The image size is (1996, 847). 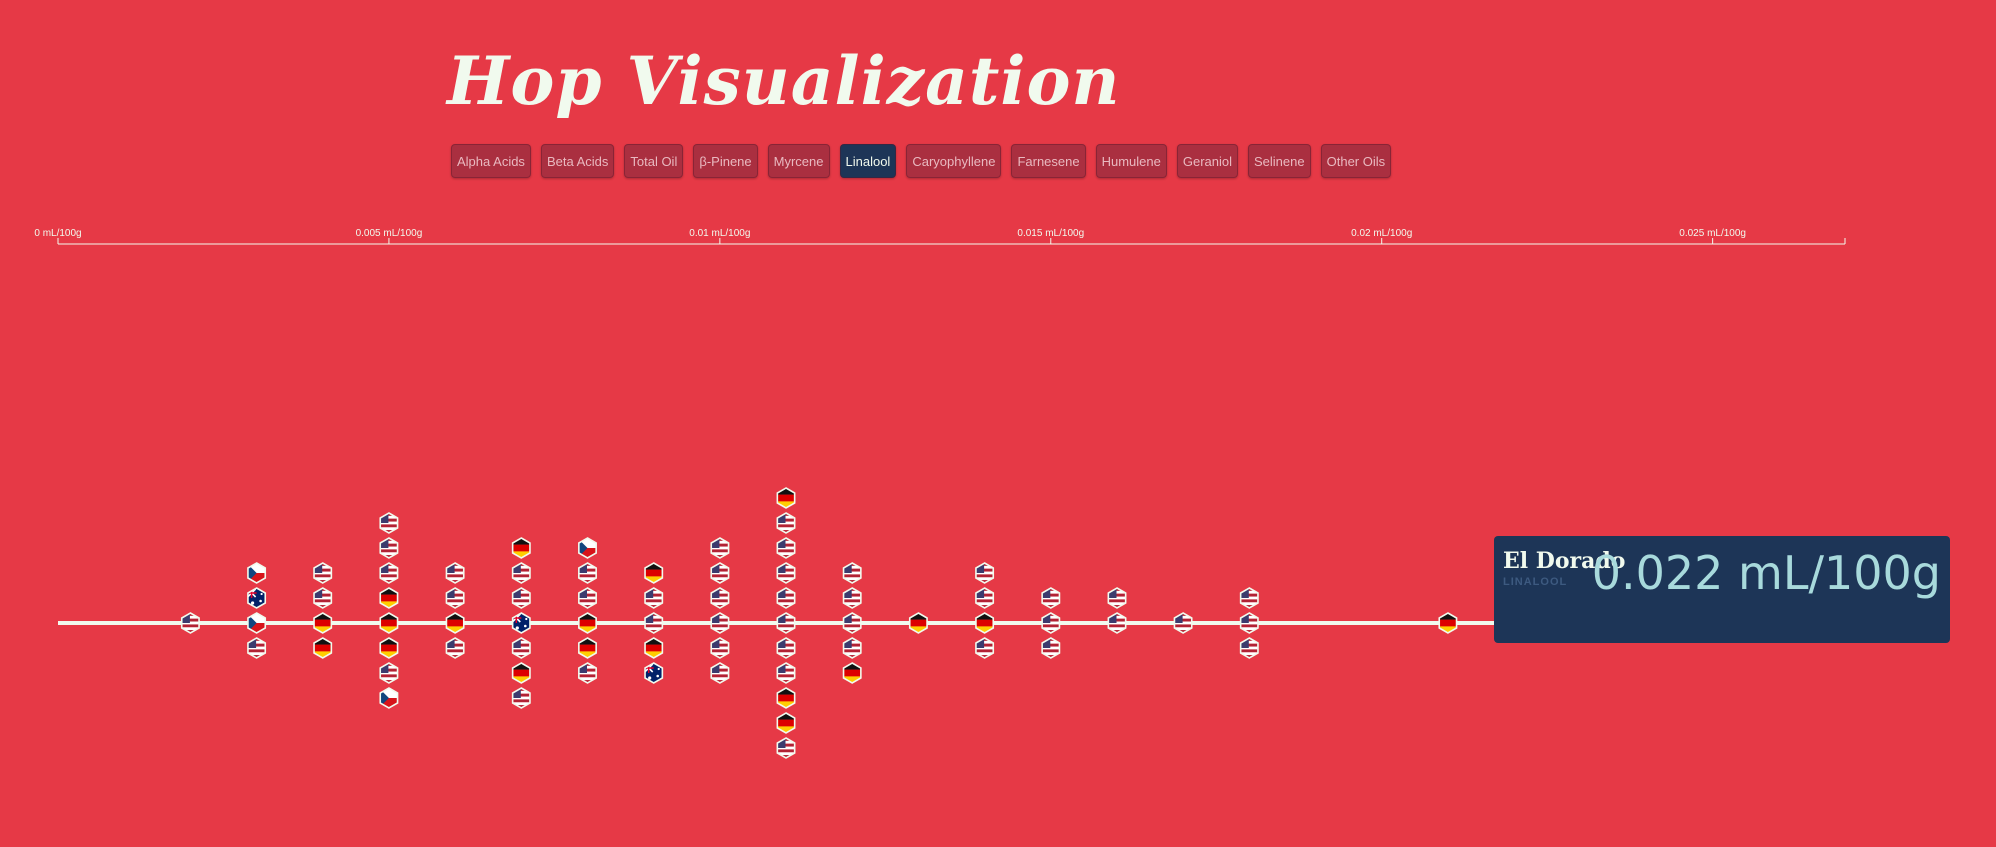 I want to click on tooltip-hop-name: El Dorado, so click(x=1564, y=561).